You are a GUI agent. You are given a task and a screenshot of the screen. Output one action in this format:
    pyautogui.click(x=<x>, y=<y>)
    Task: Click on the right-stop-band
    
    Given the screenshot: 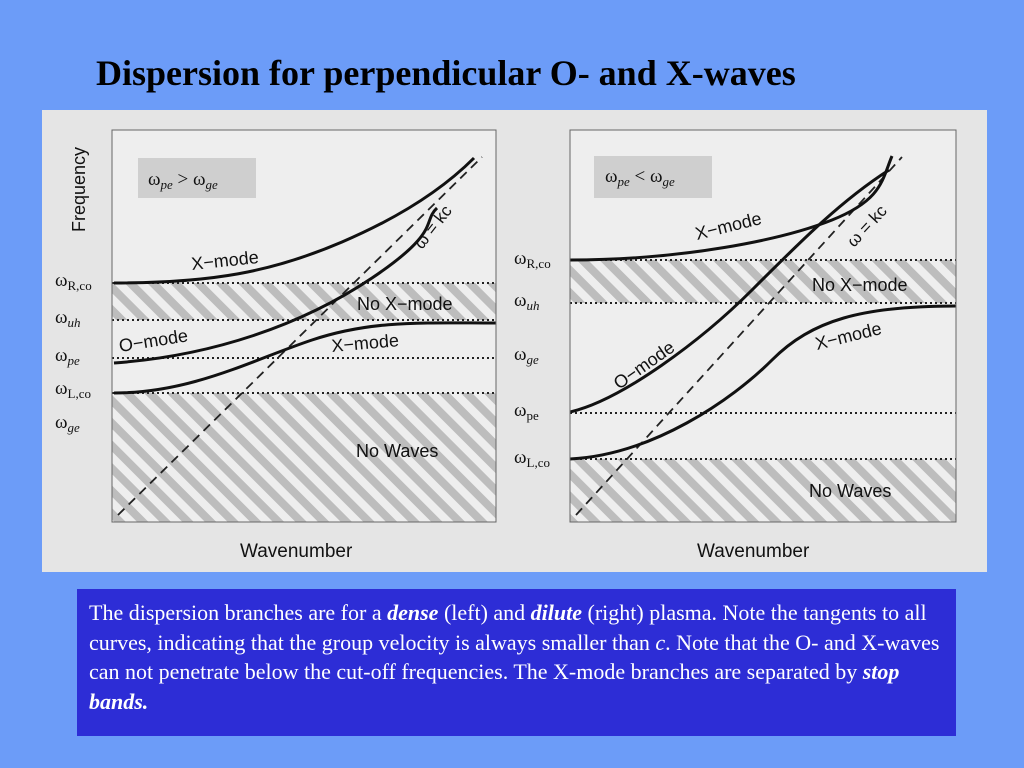 What is the action you would take?
    pyautogui.click(x=763, y=281)
    